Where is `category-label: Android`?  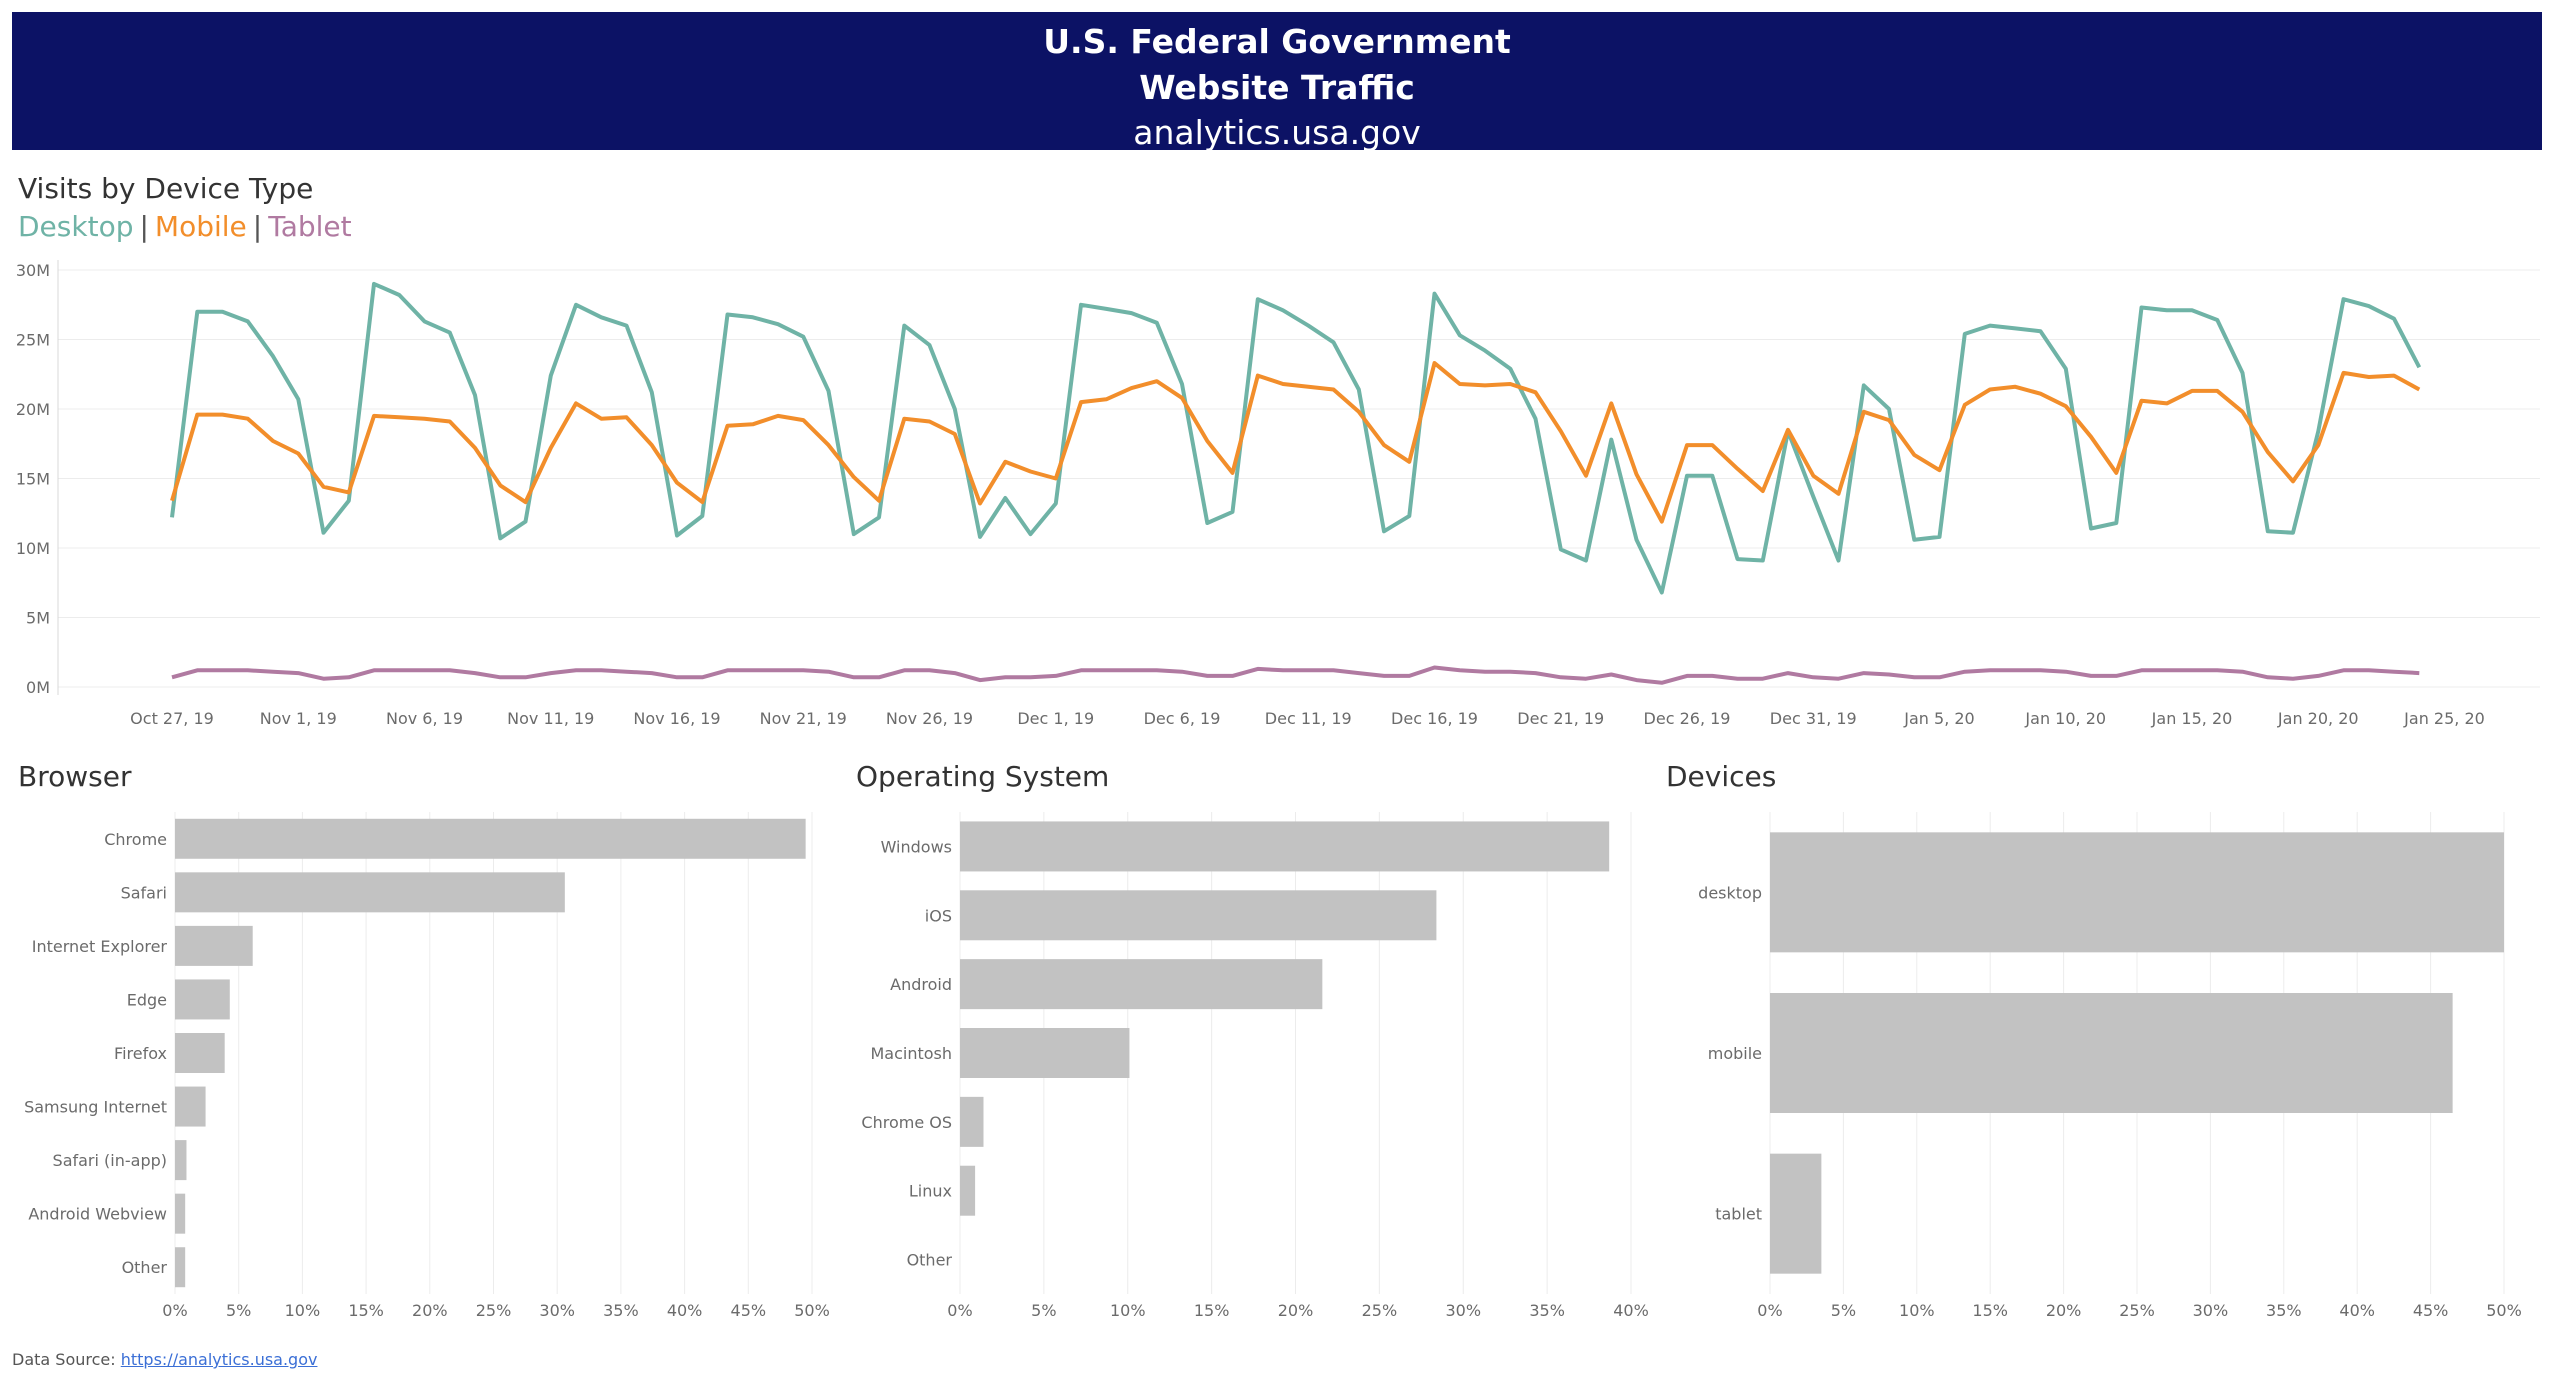
category-label: Android is located at coordinates (921, 984).